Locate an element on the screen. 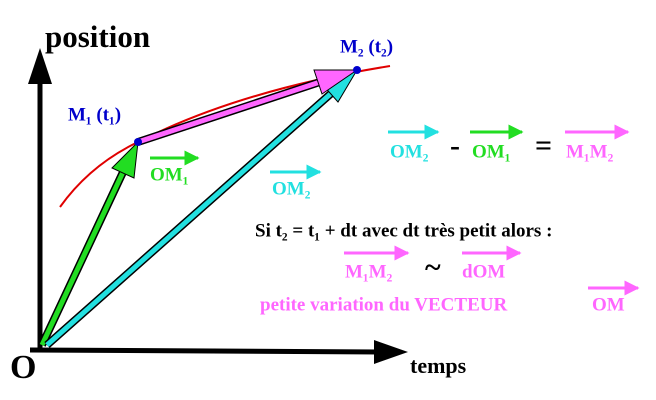  om1-head is located at coordinates (125, 159).